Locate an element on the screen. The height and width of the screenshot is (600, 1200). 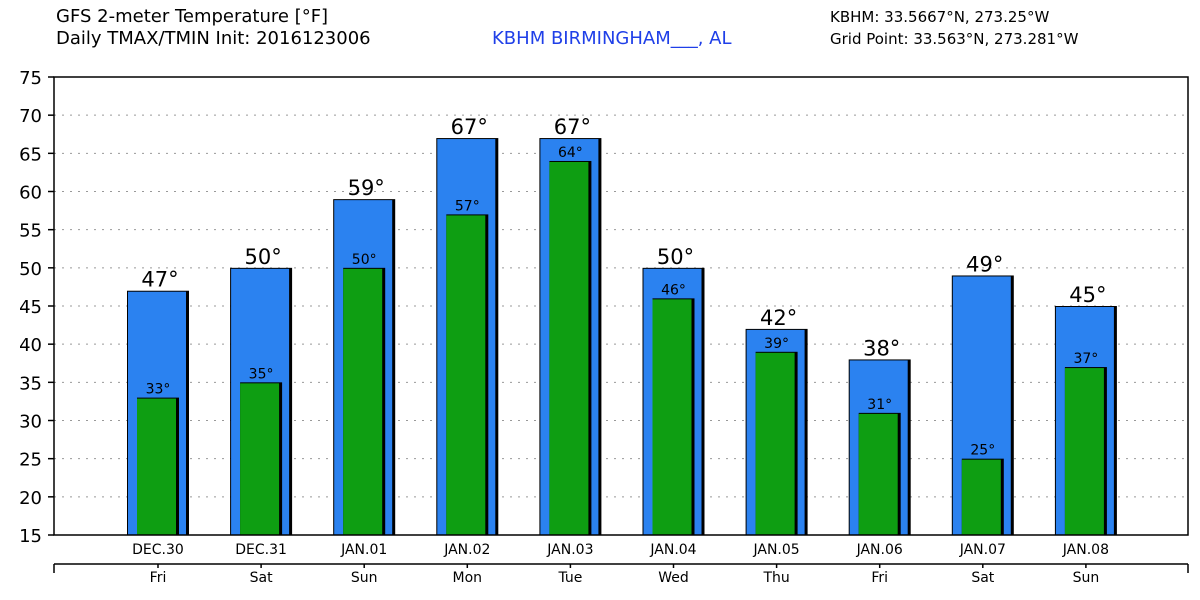
tmin-label: 64° is located at coordinates (570, 153).